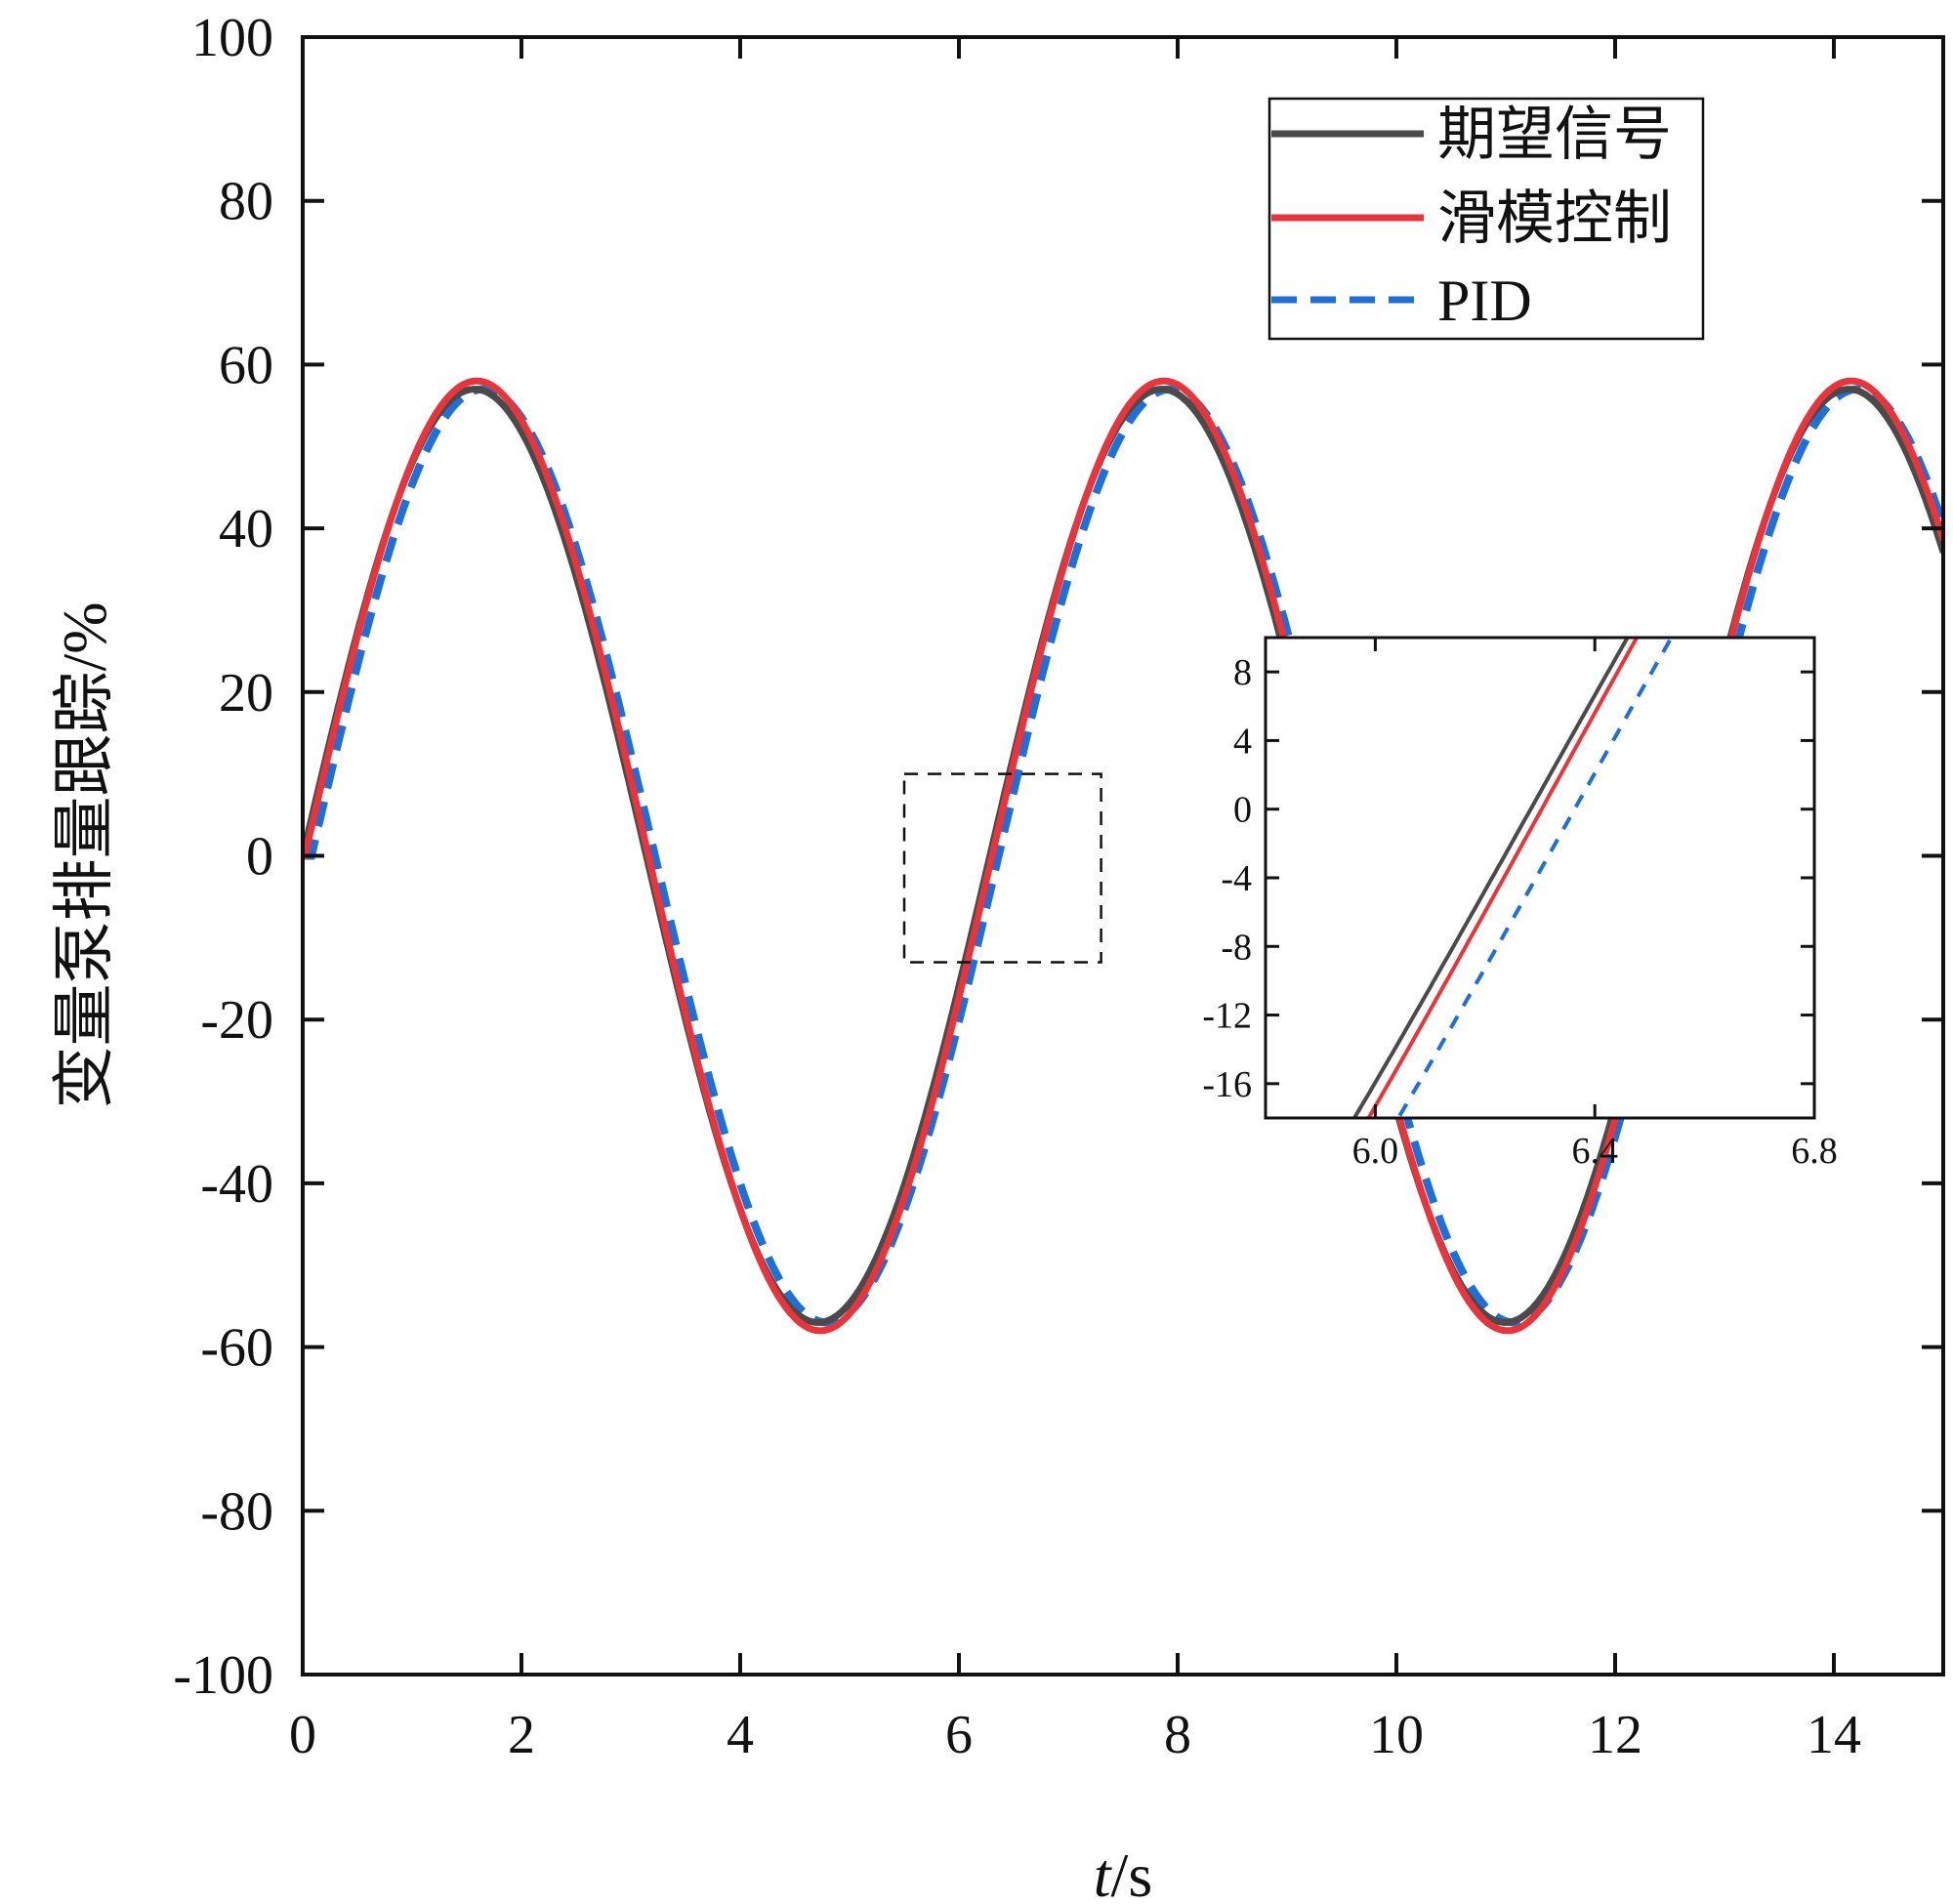  What do you see at coordinates (236, 1184) in the screenshot?
I see `y-tick-label: -40` at bounding box center [236, 1184].